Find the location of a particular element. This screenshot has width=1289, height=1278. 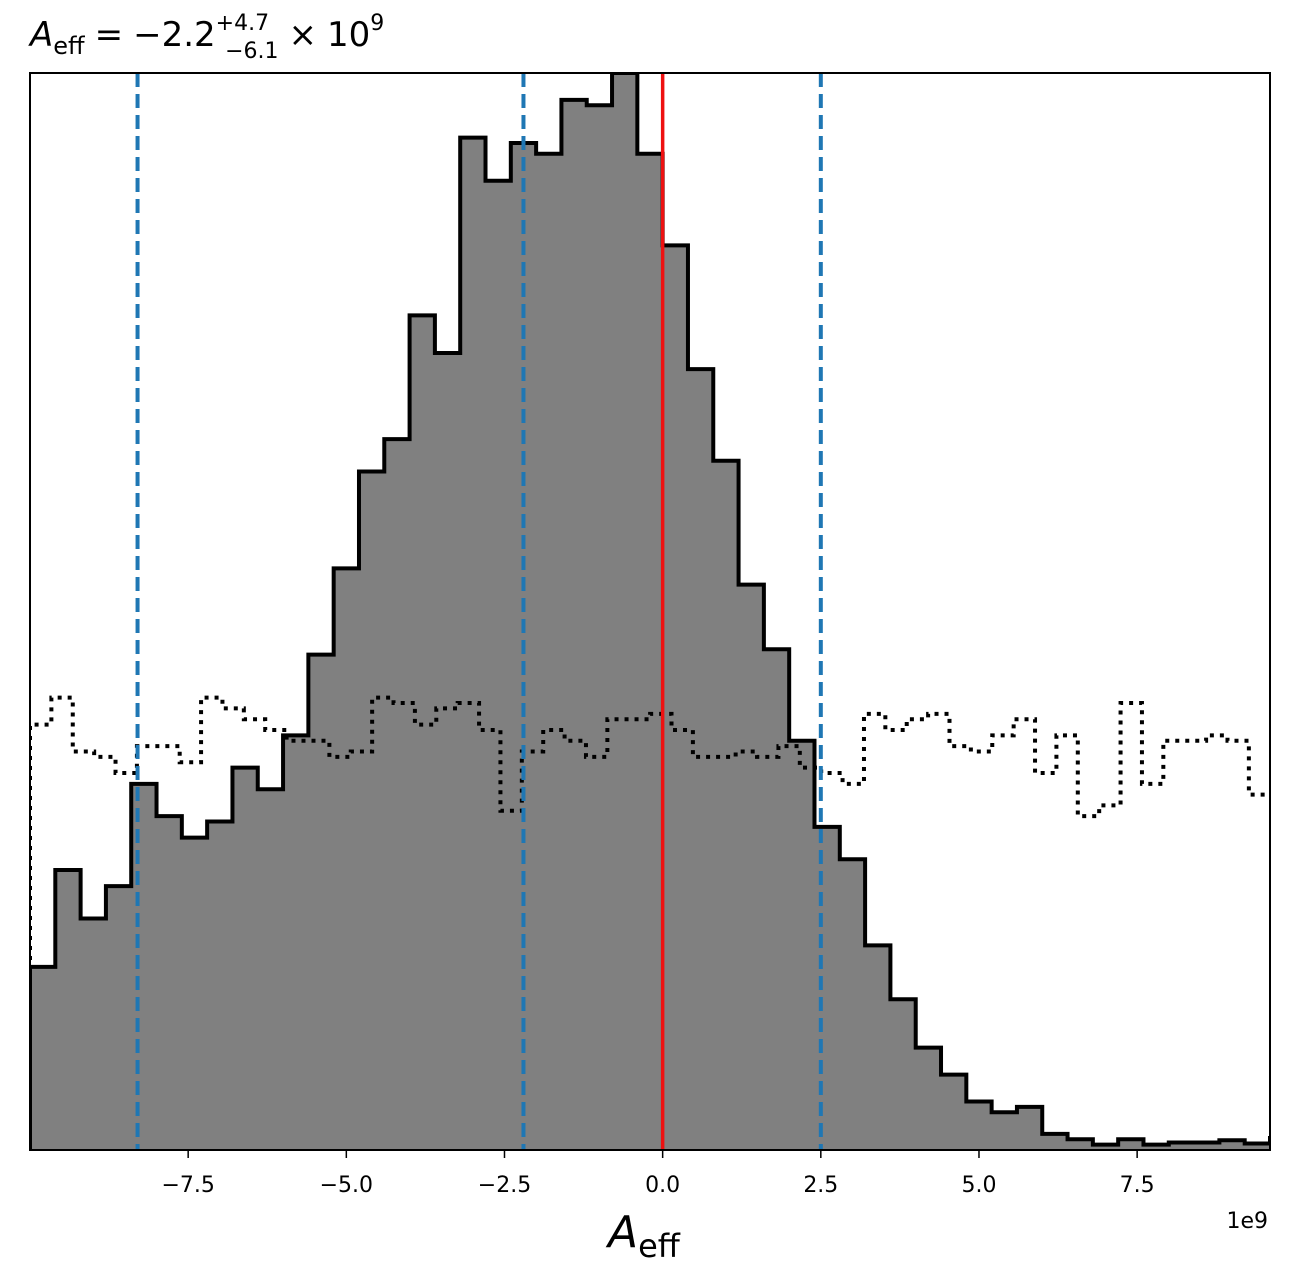

x-tick-label: 2.5 is located at coordinates (820, 1185).